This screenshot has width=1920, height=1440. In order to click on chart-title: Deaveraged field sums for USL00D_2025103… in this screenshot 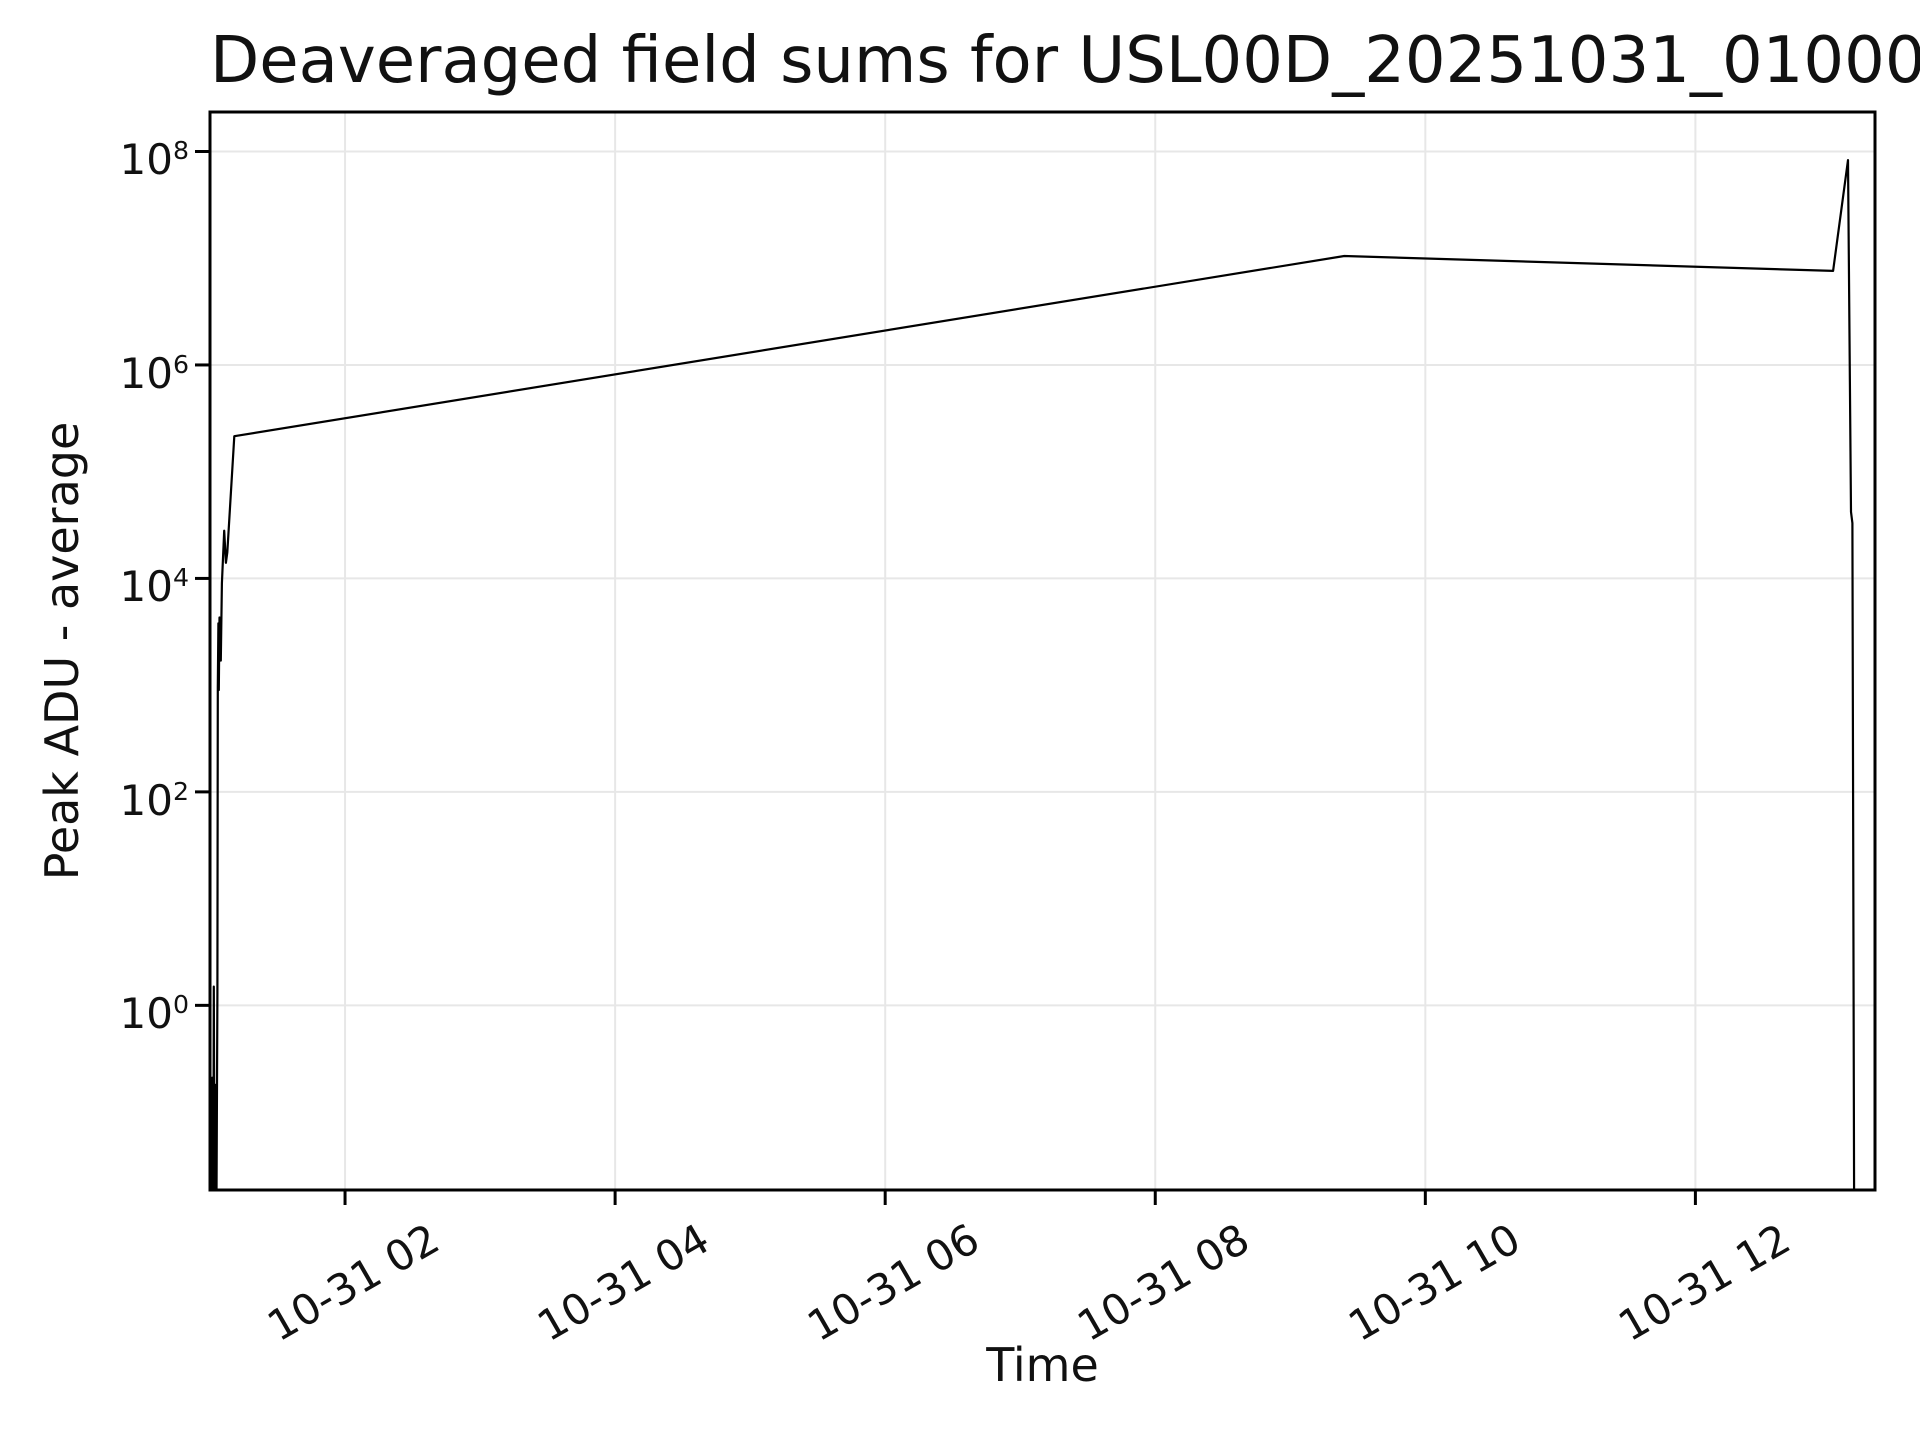, I will do `click(1065, 61)`.